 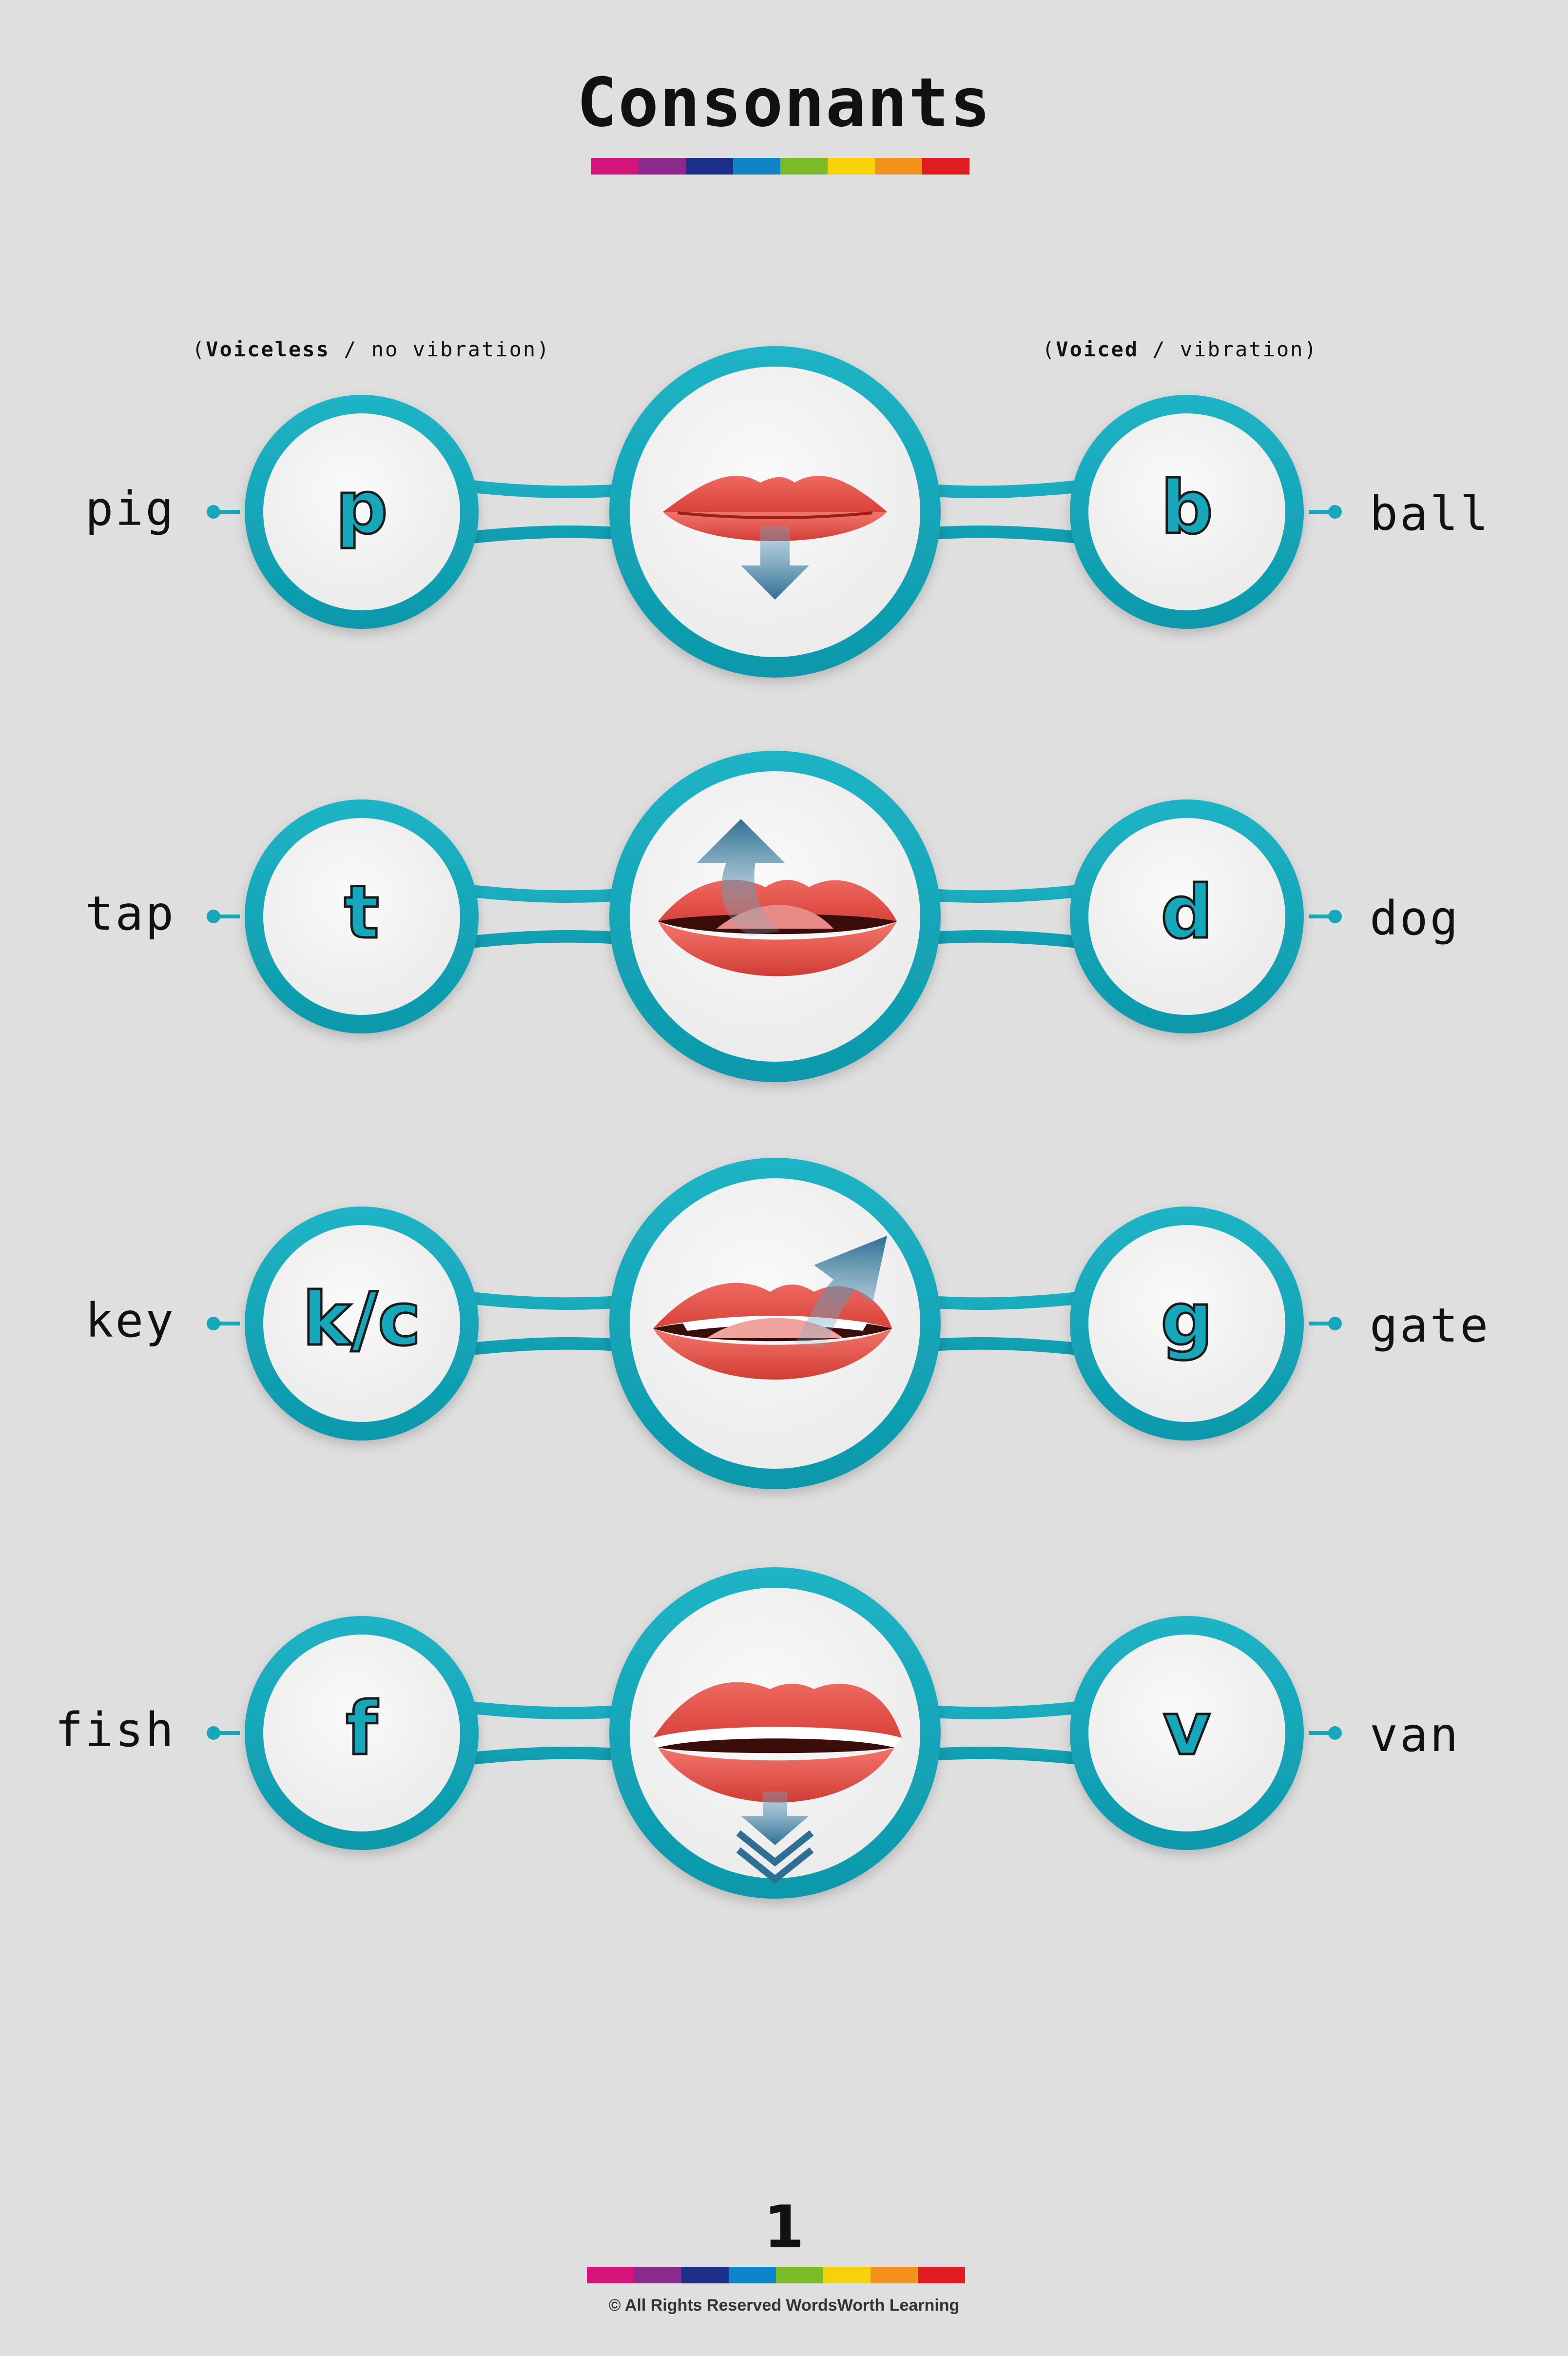 I want to click on voiced-example-word: gate, so click(x=1430, y=1325).